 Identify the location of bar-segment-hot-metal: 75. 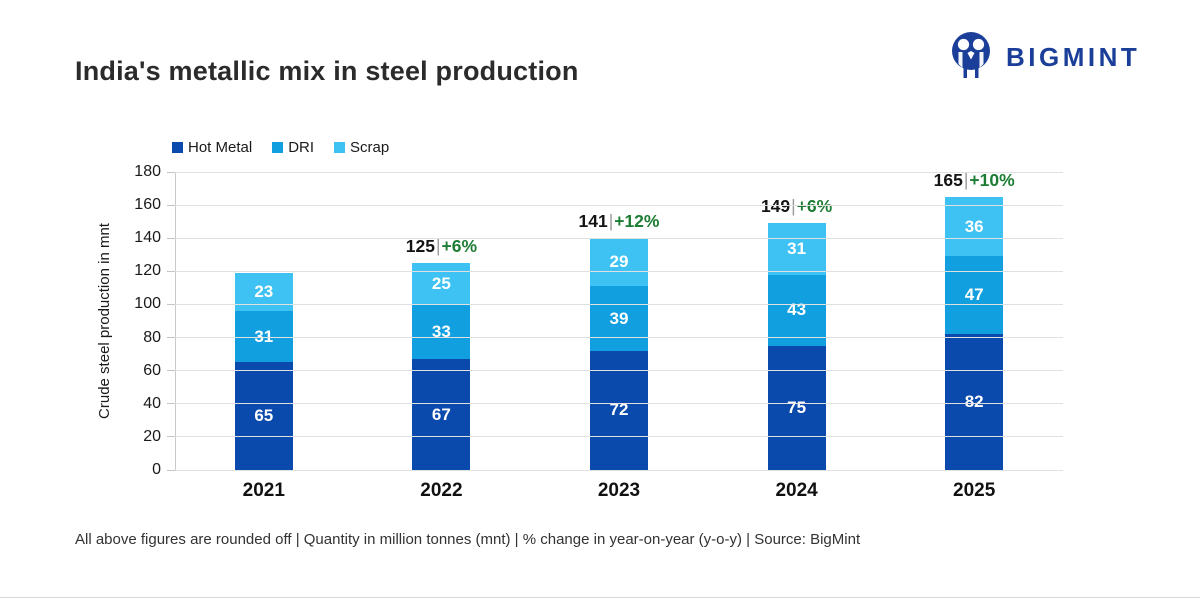
(796, 407).